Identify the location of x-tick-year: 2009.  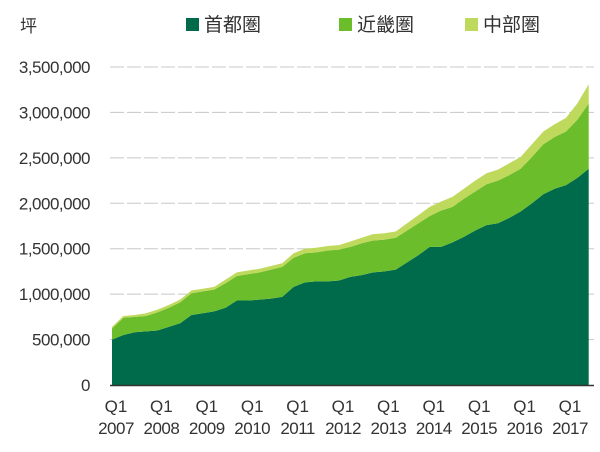
(207, 428).